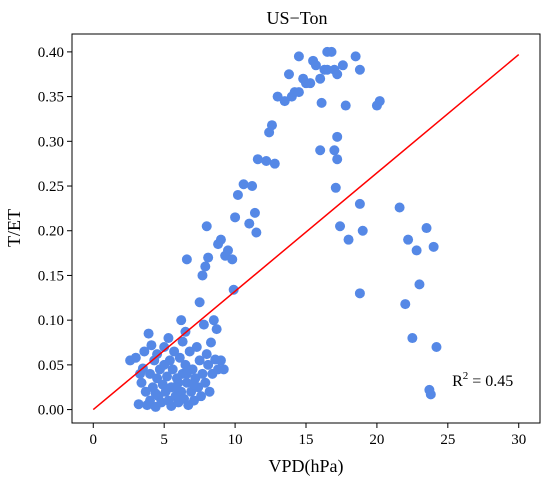  I want to click on x-axis-ticks: 0 5 10 15 20 25 30, so click(308, 435).